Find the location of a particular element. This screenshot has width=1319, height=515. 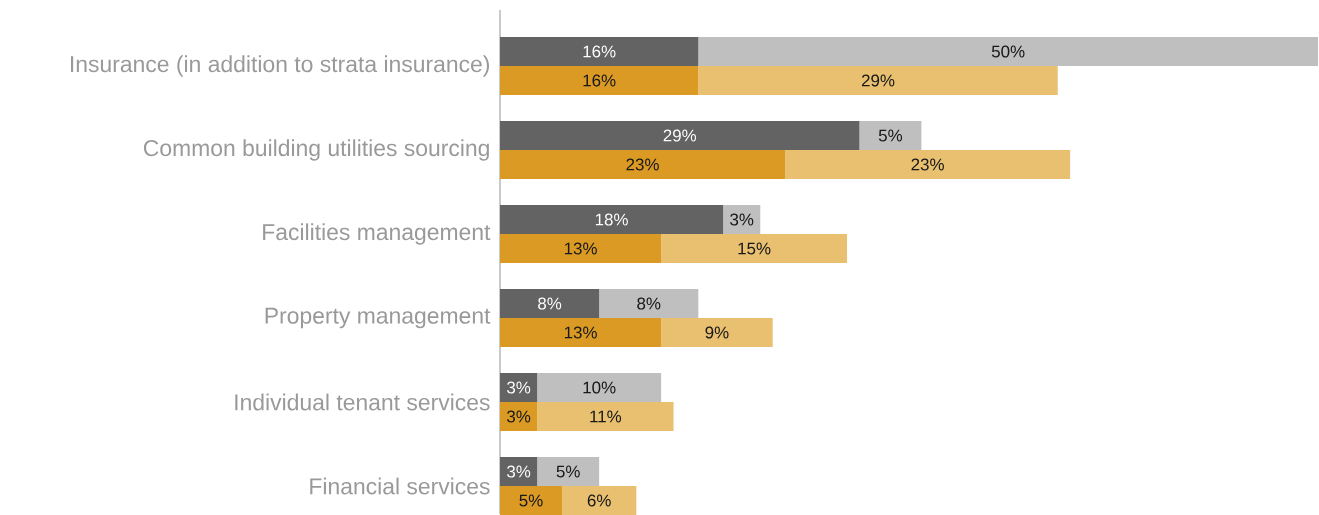

y-tick-label: Facilities management is located at coordinates (377, 234).